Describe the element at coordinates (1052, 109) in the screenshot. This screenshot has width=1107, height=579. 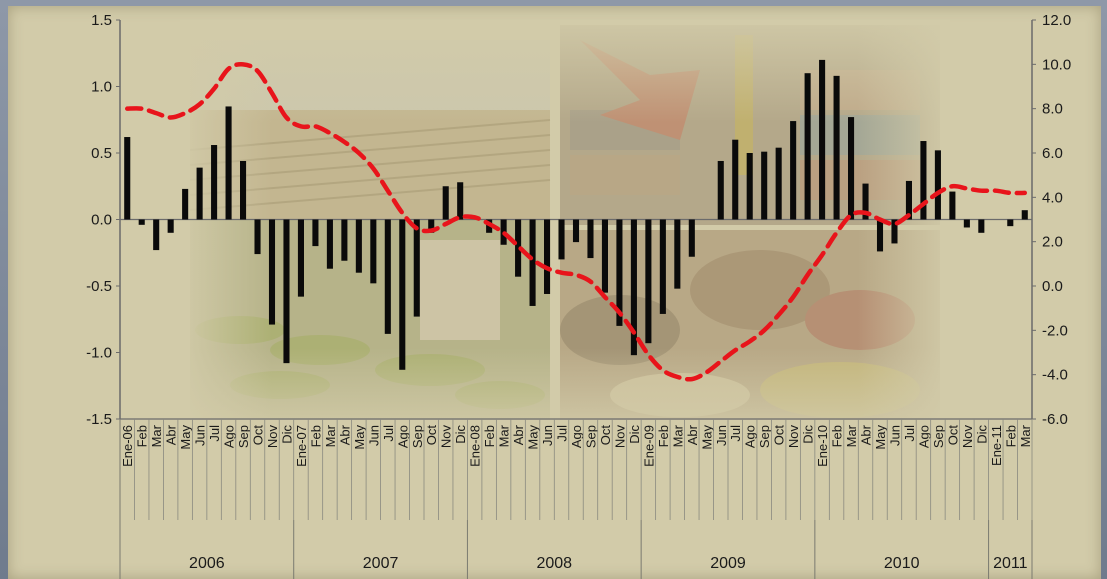
I see `right-tick-label: 8.0` at that location.